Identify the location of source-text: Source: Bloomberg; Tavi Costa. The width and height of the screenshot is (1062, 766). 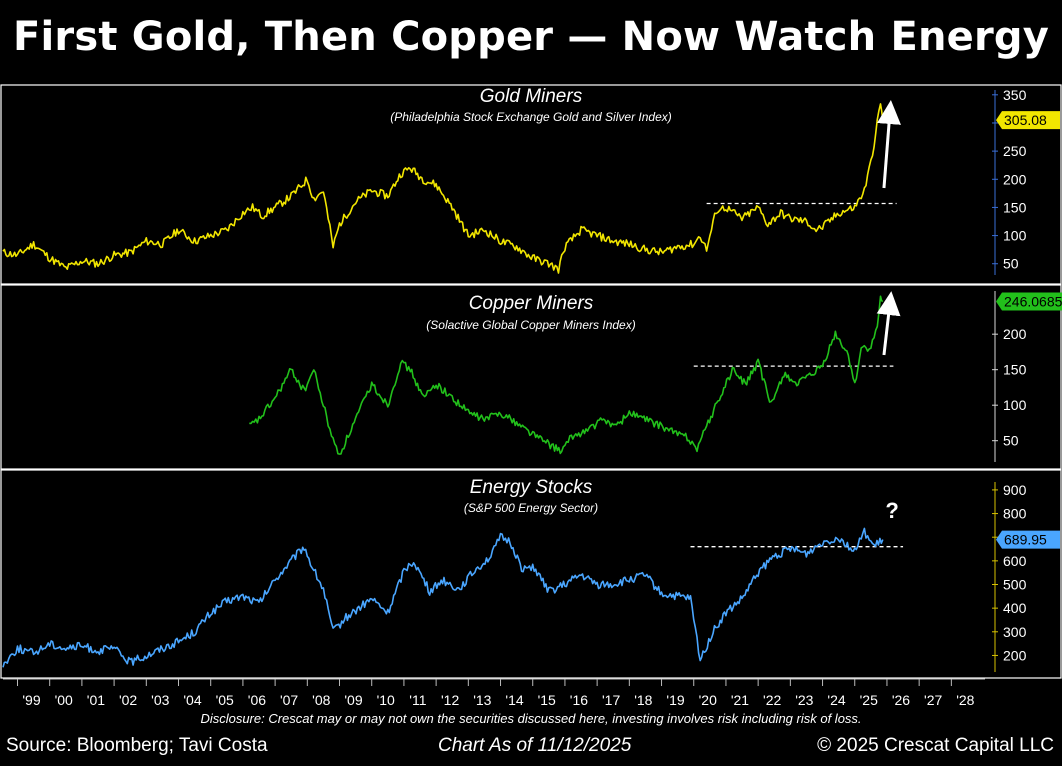
(137, 745).